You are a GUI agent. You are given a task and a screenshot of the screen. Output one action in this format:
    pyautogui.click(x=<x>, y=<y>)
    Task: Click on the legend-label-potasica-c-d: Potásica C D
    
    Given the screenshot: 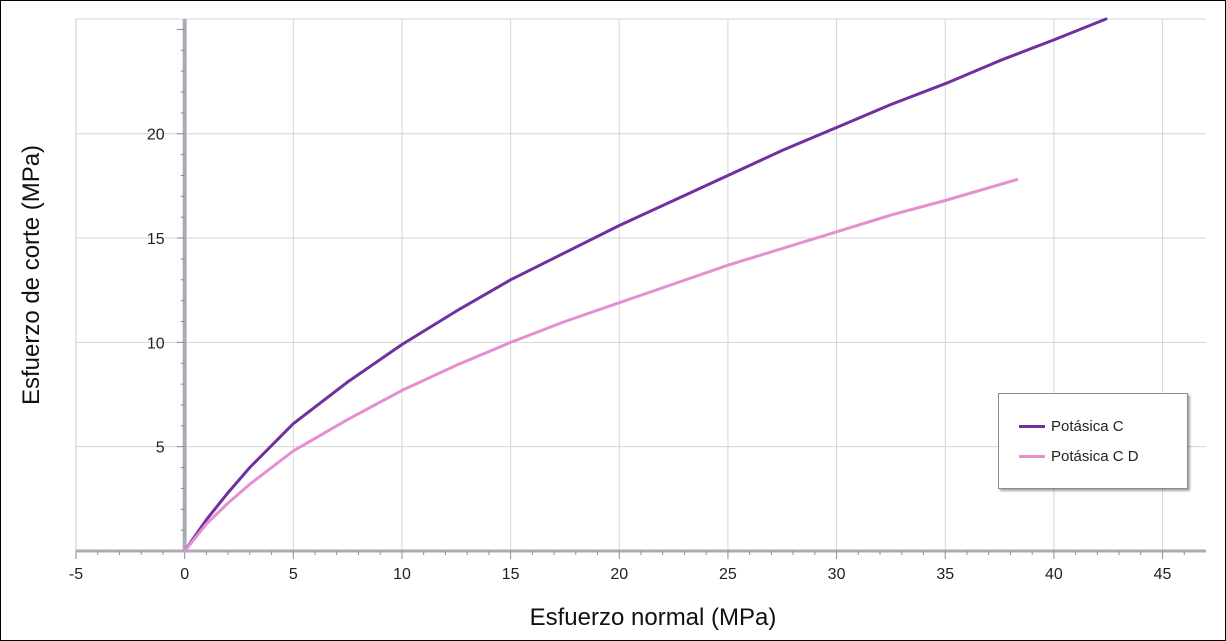 What is the action you would take?
    pyautogui.click(x=1095, y=456)
    